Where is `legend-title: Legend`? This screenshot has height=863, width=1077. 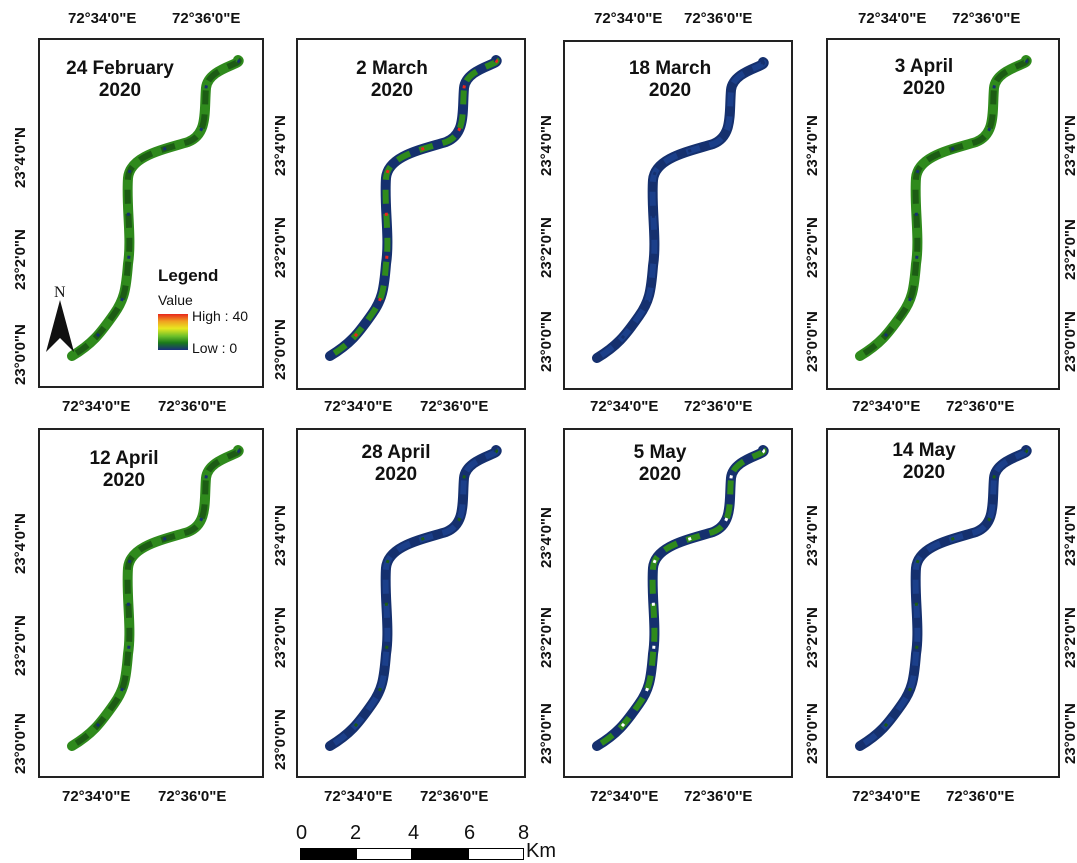
legend-title: Legend is located at coordinates (188, 275).